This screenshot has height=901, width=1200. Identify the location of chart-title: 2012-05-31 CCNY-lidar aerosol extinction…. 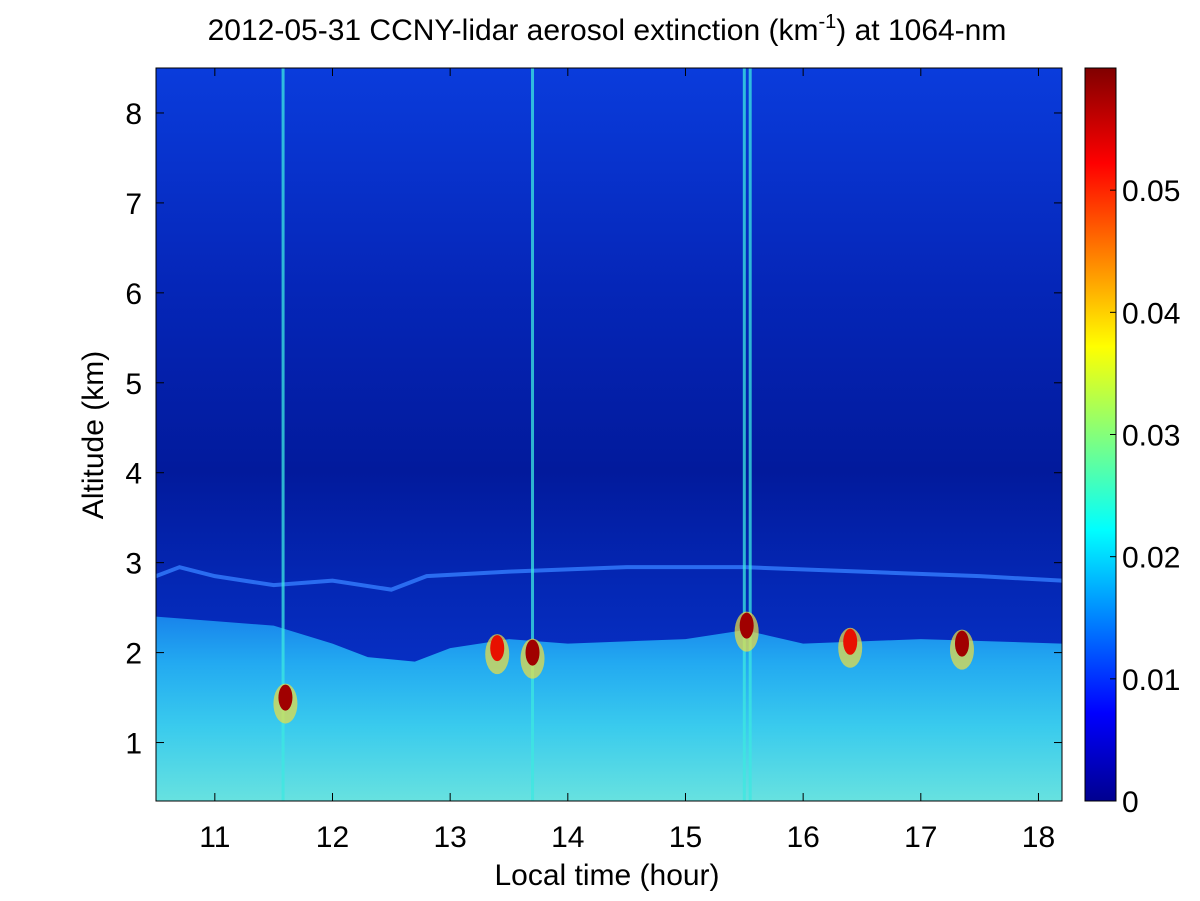
(607, 29).